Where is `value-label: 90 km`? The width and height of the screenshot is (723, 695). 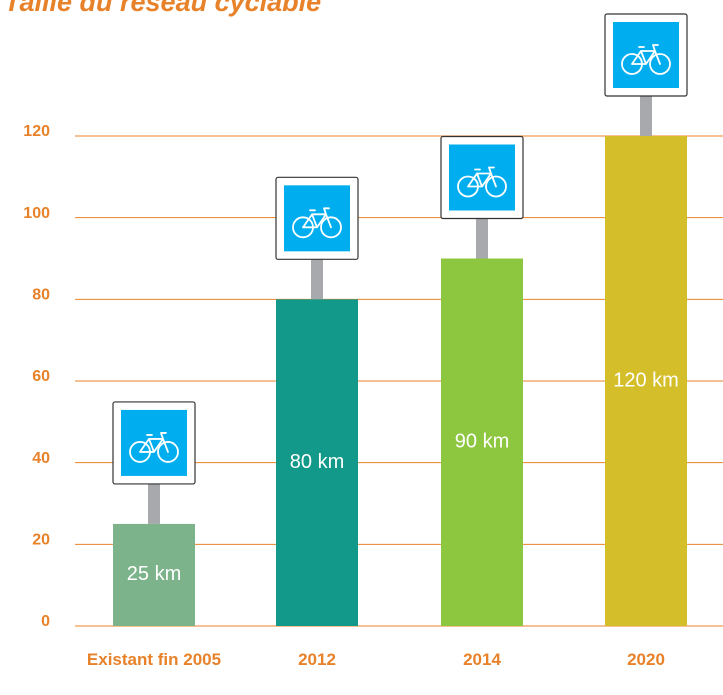
value-label: 90 km is located at coordinates (482, 442).